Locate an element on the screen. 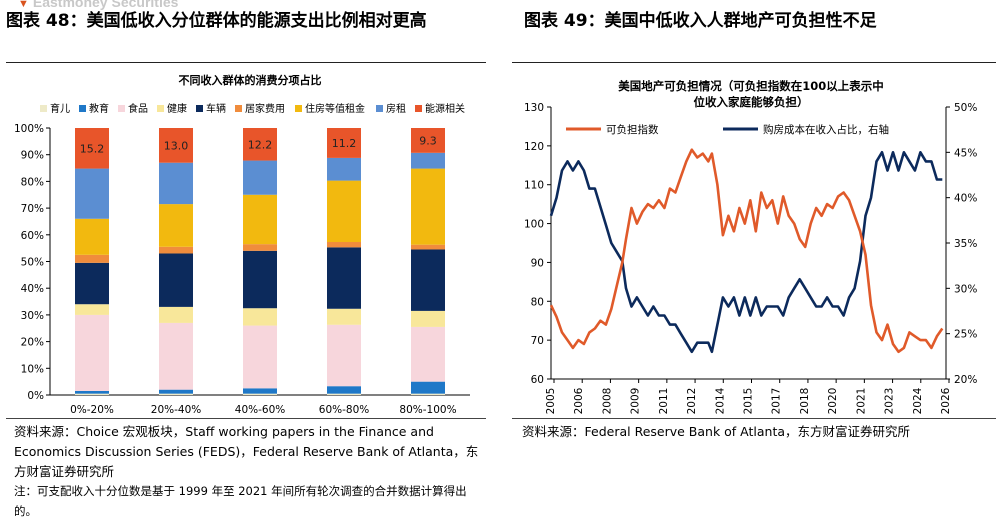  left-title-rule is located at coordinates (246, 62).